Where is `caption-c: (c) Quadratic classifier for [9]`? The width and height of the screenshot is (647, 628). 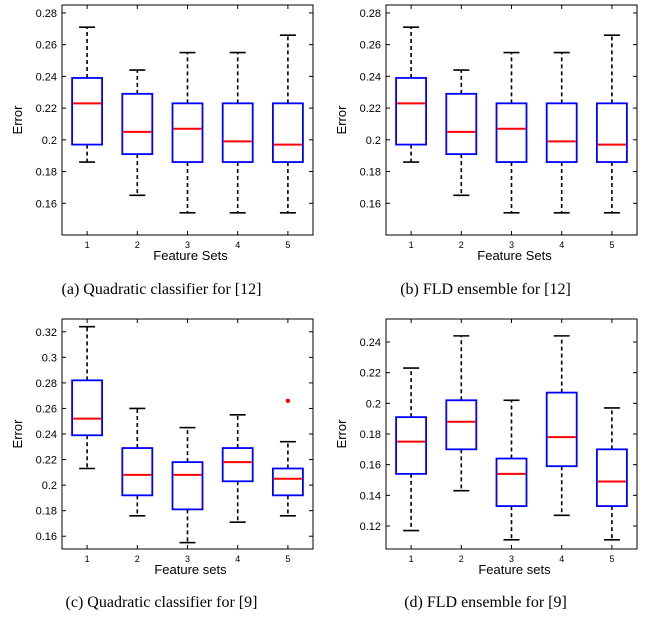
caption-c: (c) Quadratic classifier for [9] is located at coordinates (161, 602).